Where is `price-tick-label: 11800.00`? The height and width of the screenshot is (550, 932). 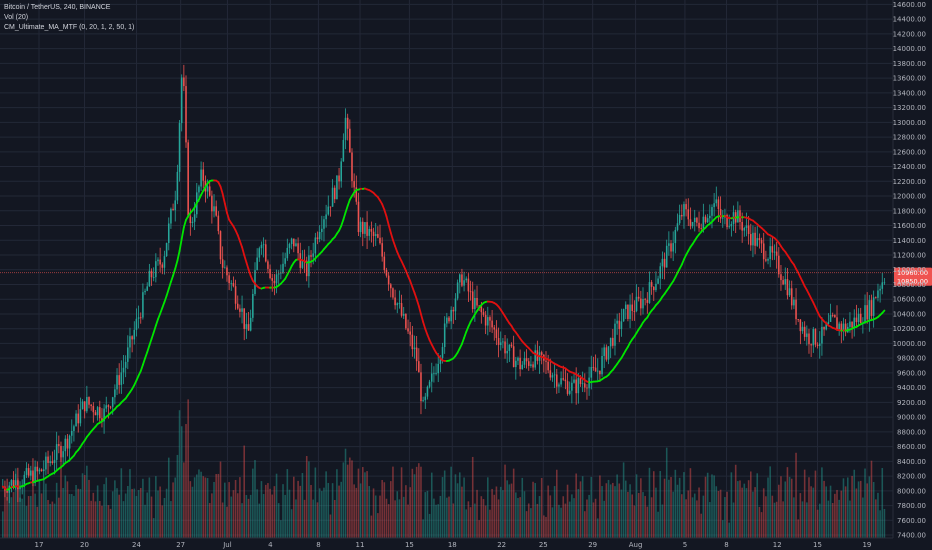 price-tick-label: 11800.00 is located at coordinates (909, 211).